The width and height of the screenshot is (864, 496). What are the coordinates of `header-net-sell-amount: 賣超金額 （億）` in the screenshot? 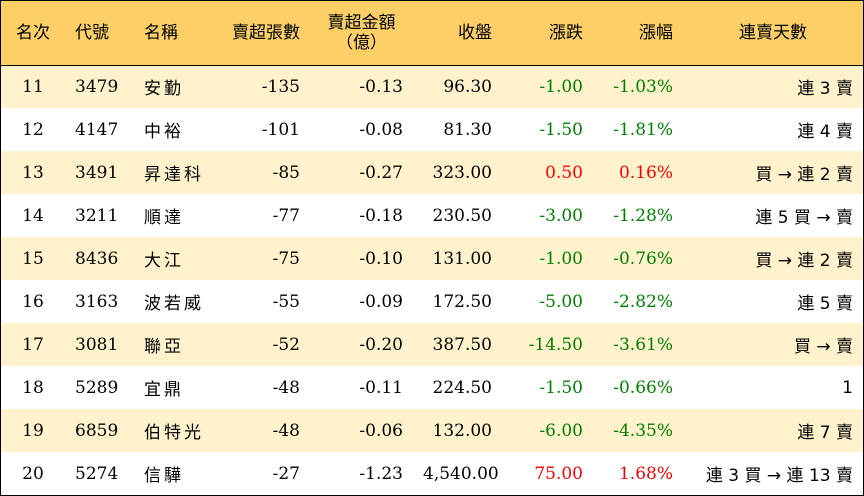 It's located at (361, 33).